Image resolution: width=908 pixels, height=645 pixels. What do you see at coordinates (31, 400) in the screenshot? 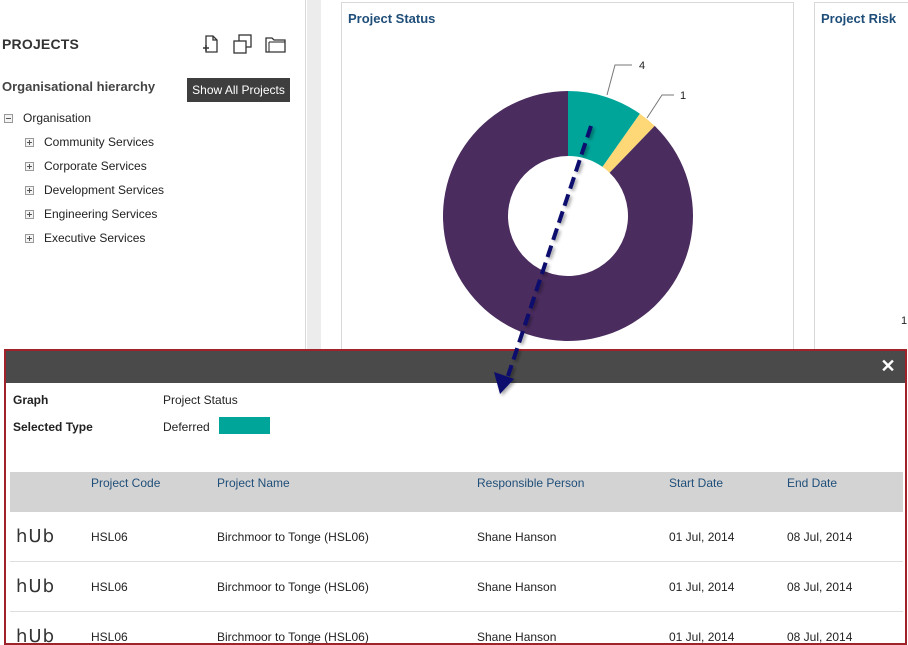
I see `graph-label: Graph` at bounding box center [31, 400].